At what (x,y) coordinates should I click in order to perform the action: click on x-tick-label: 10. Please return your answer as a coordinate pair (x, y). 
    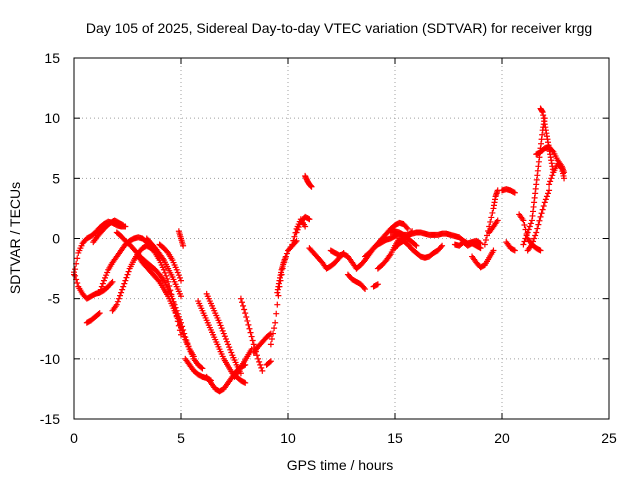
    Looking at the image, I should click on (288, 438).